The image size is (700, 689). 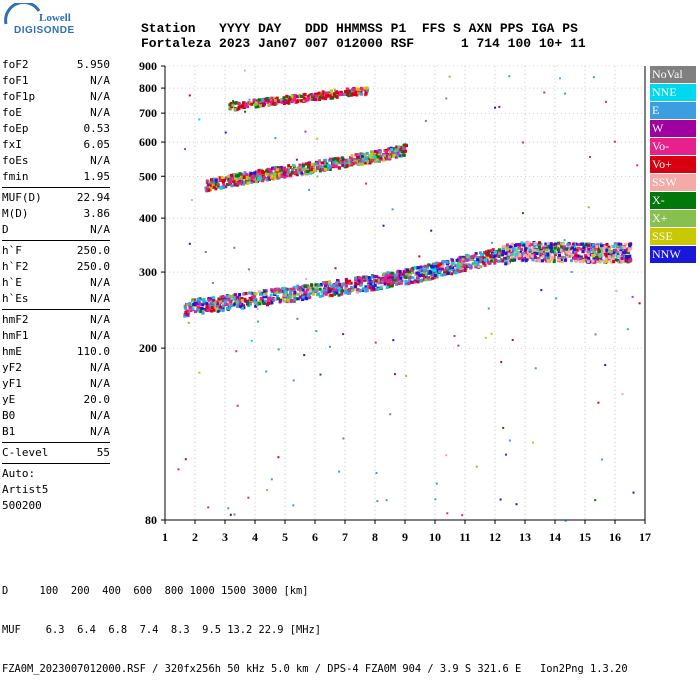 I want to click on param-row: hmF1 N/A, so click(x=56, y=336).